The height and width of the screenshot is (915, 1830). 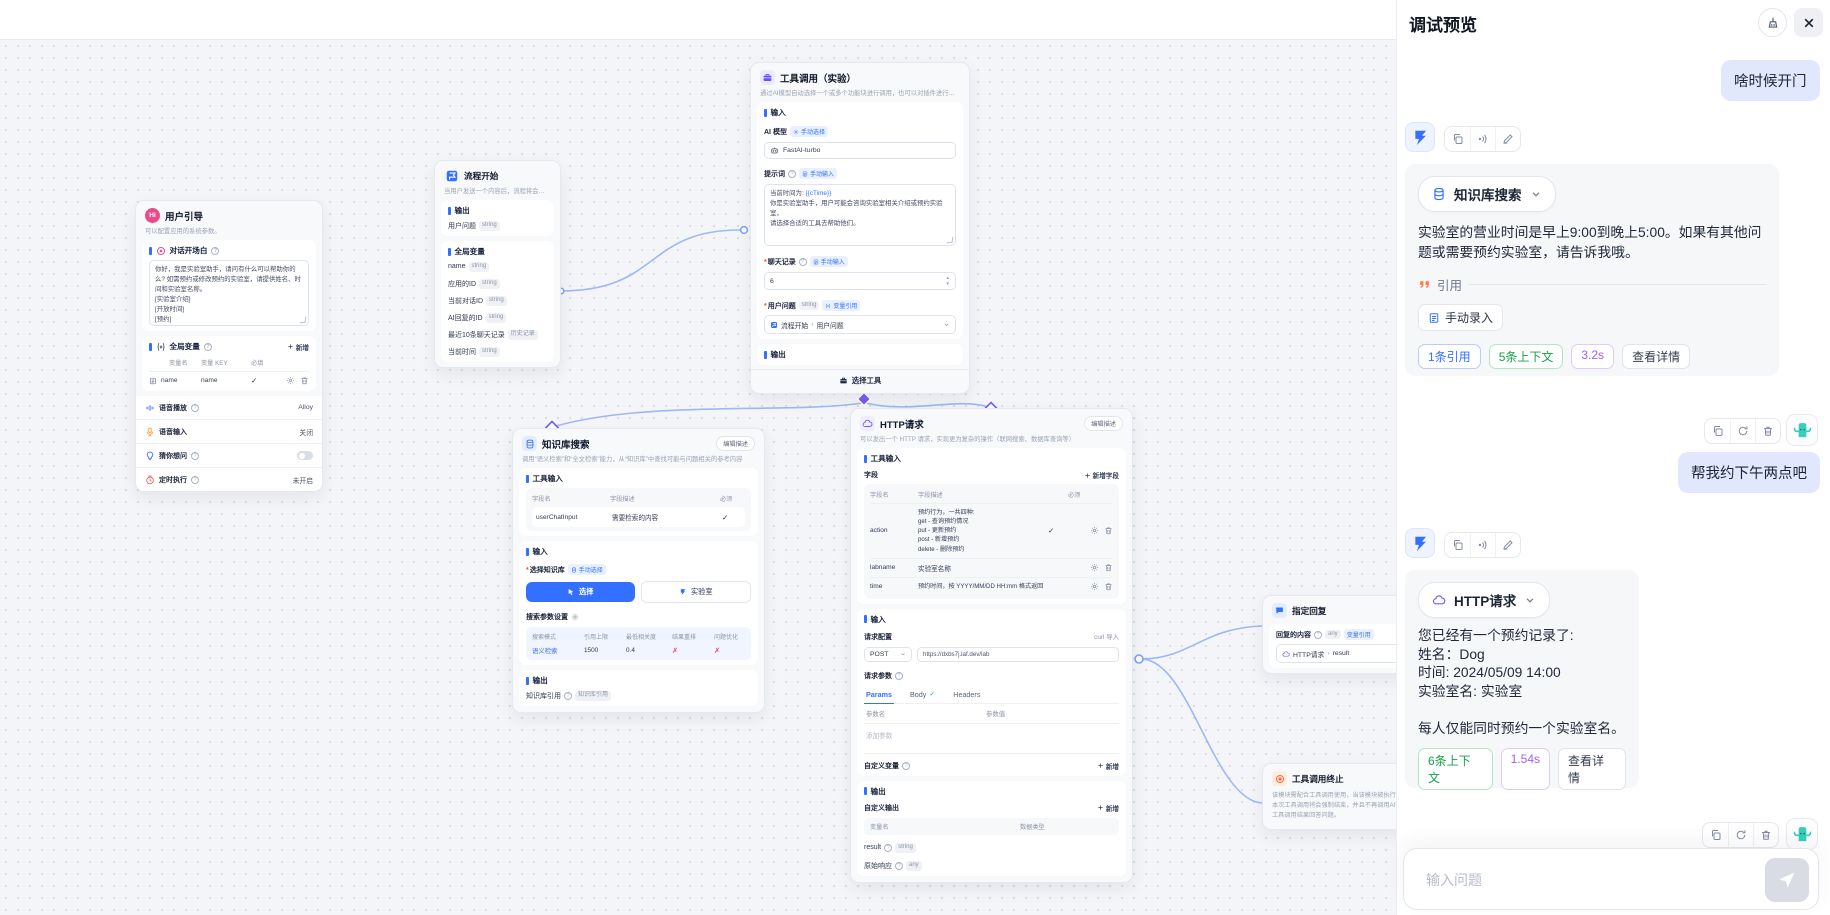 I want to click on voice-playback-row: 语音播放 Alloy, so click(x=229, y=407).